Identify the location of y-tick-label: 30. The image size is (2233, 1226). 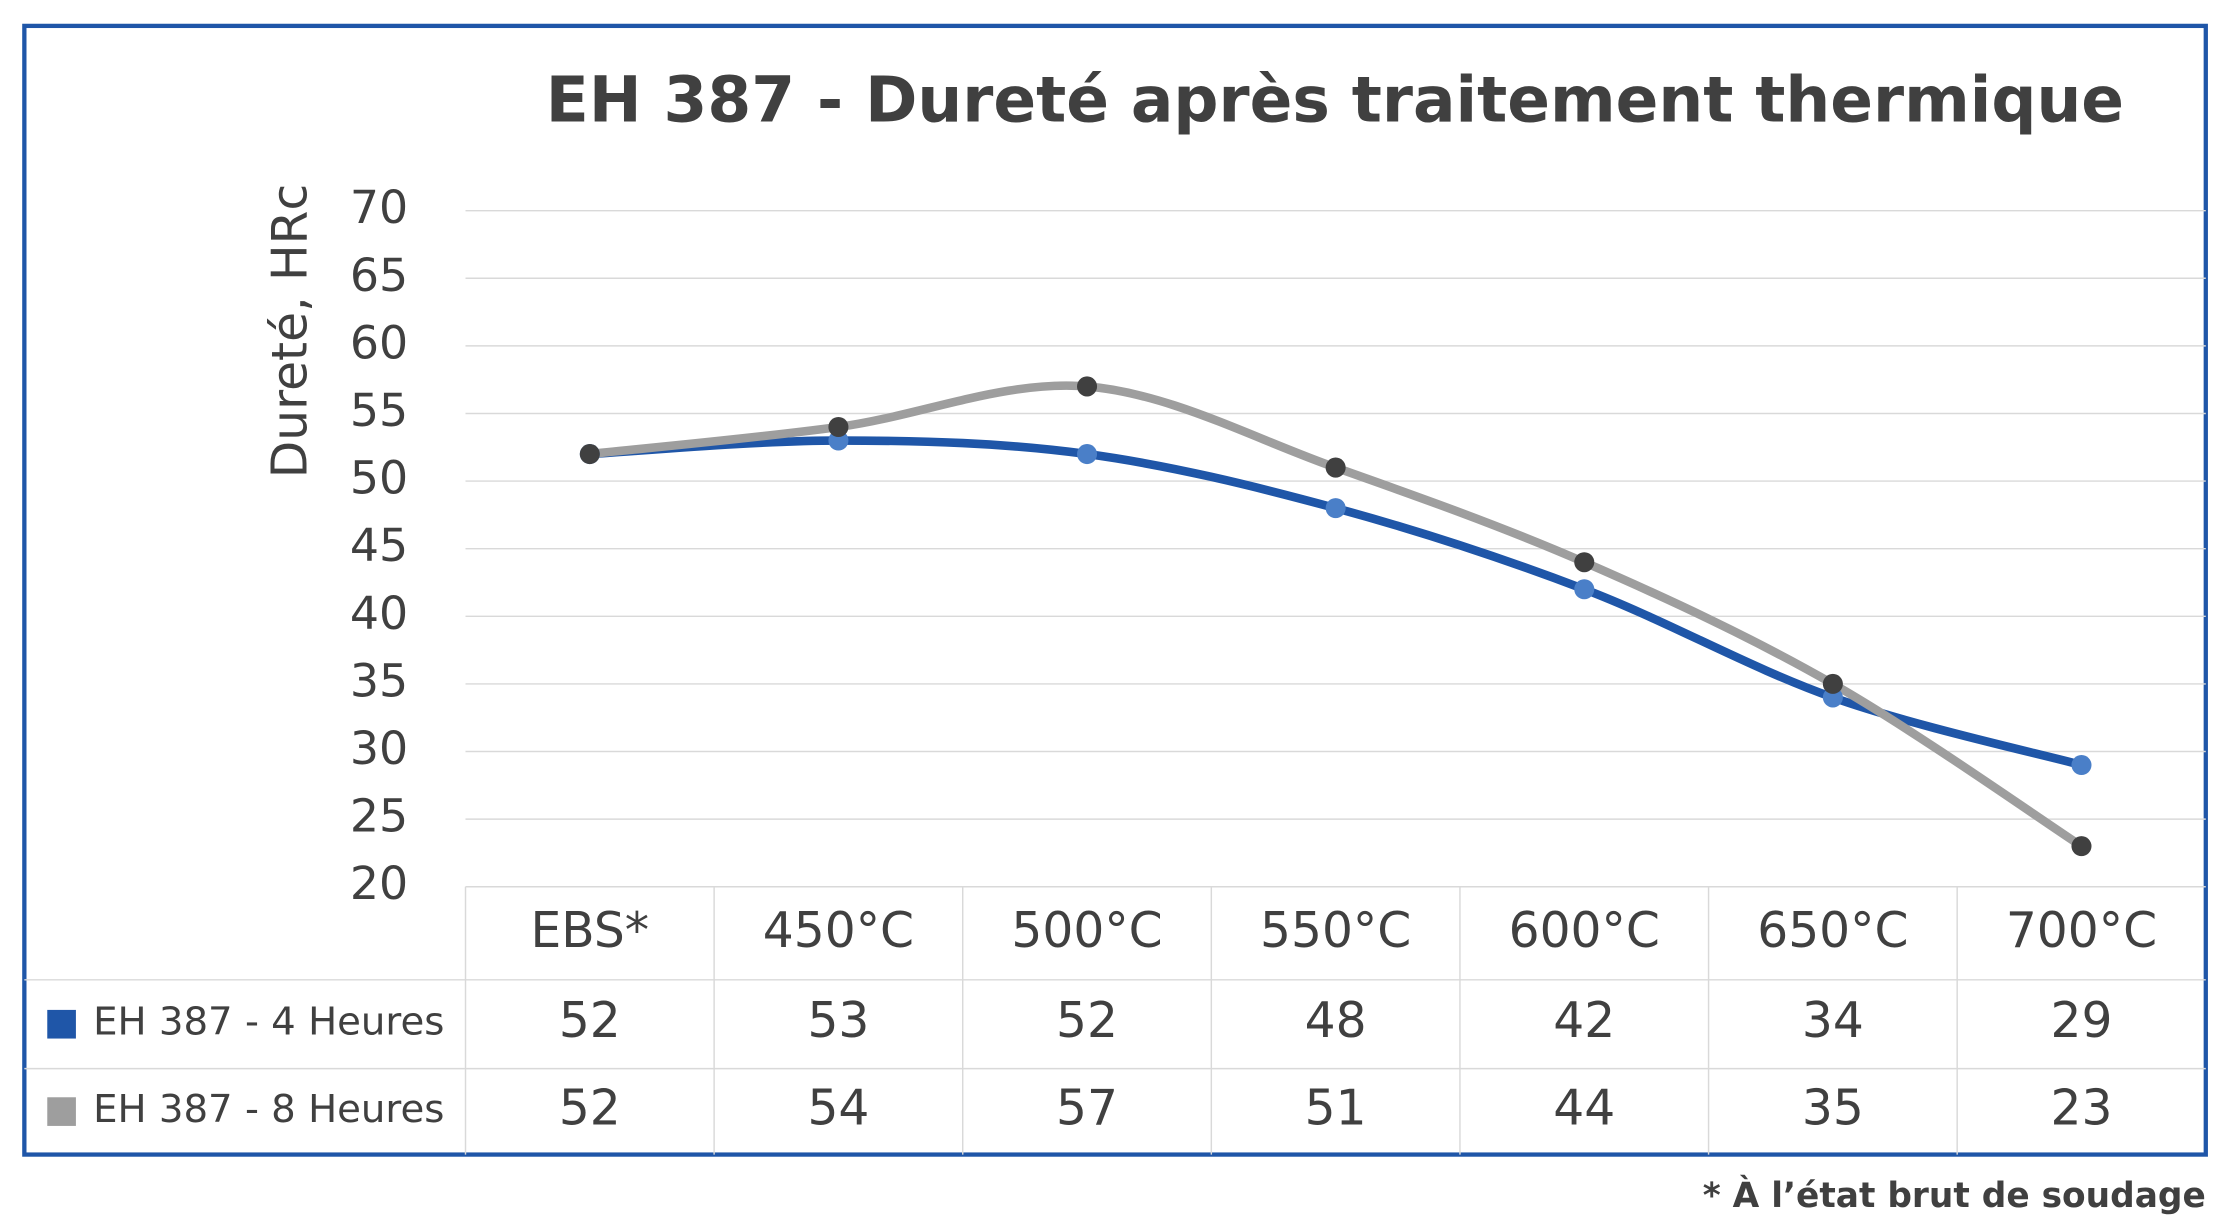
(379, 748).